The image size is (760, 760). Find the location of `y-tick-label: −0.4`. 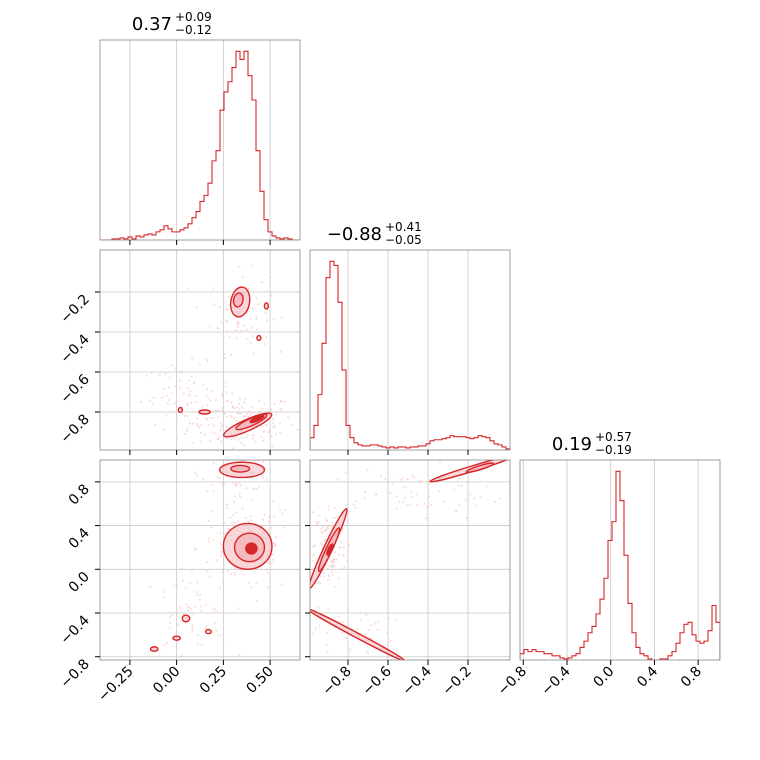

y-tick-label: −0.4 is located at coordinates (74, 629).